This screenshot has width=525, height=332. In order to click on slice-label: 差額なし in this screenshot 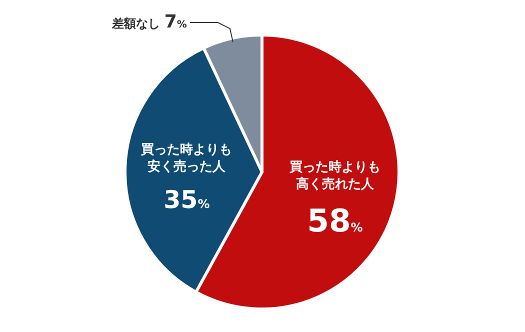, I will do `click(137, 23)`.